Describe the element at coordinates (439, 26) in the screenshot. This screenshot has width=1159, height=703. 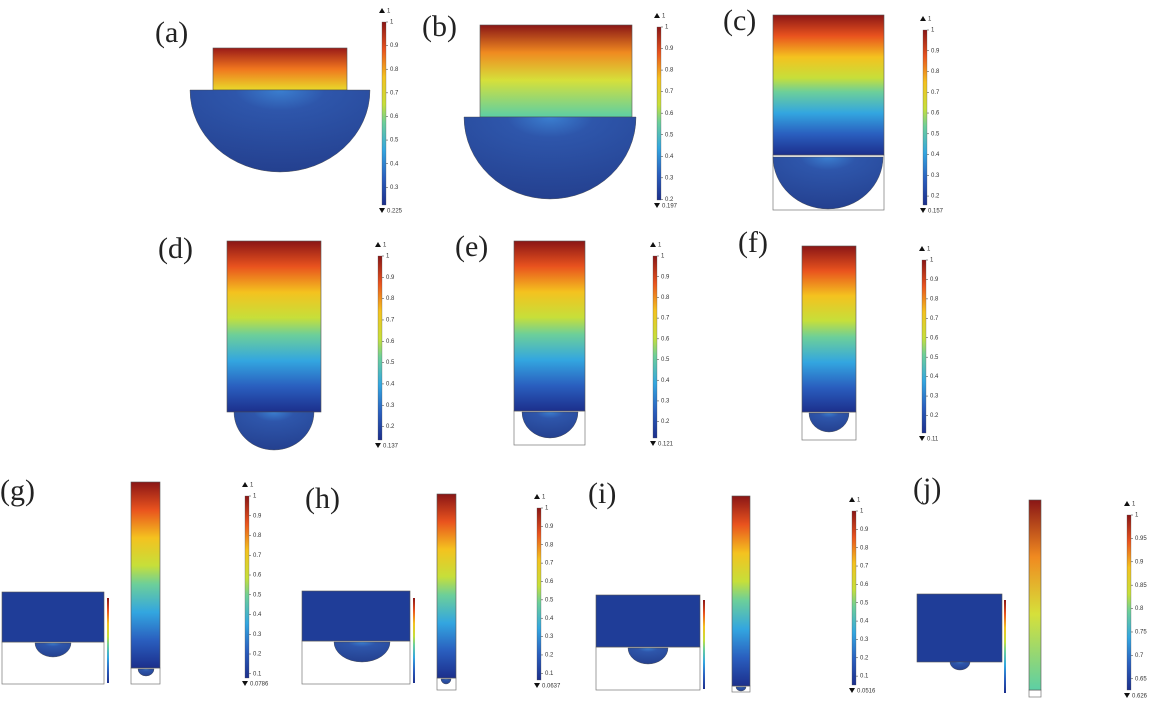
I see `panel-label: (b)` at that location.